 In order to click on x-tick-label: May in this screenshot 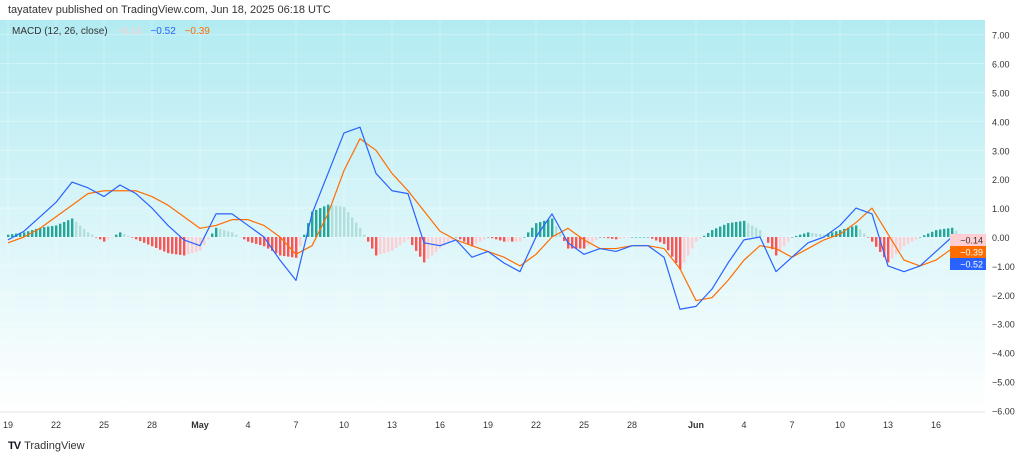, I will do `click(200, 425)`.